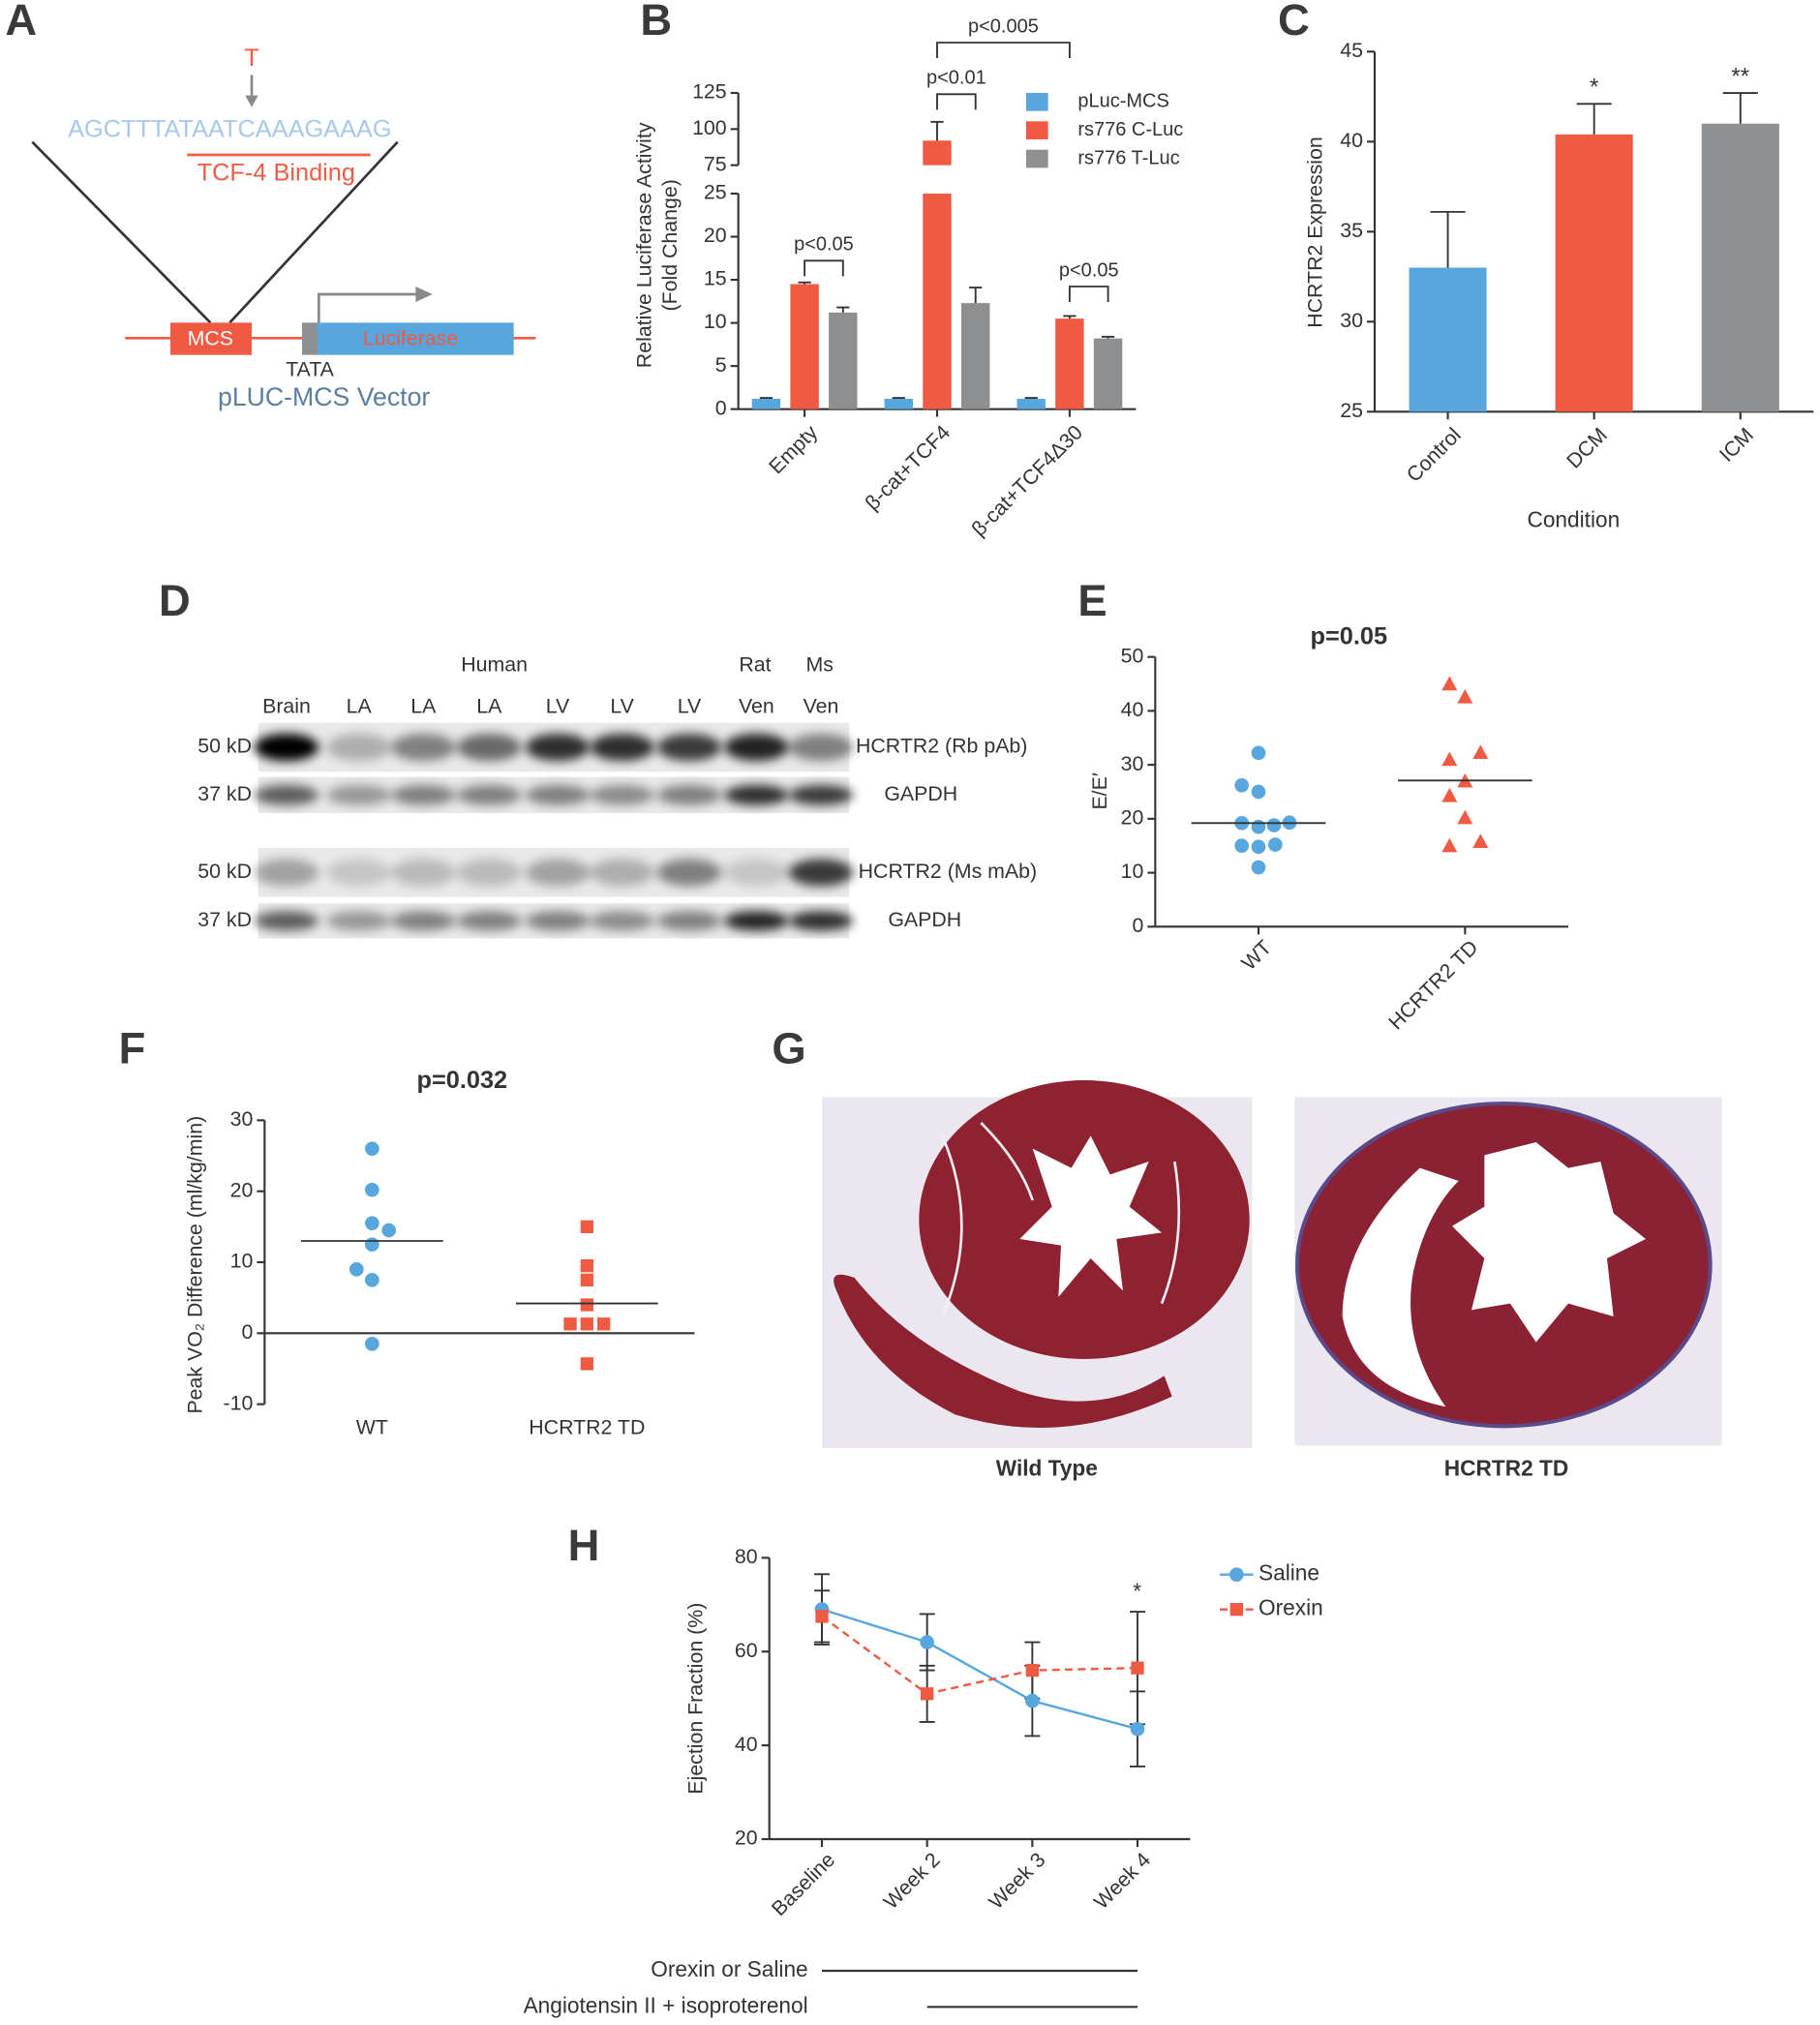 The height and width of the screenshot is (2025, 1820). Describe the element at coordinates (666, 2004) in the screenshot. I see `treatment-label: Angiotensin II + isoproterenol` at that location.